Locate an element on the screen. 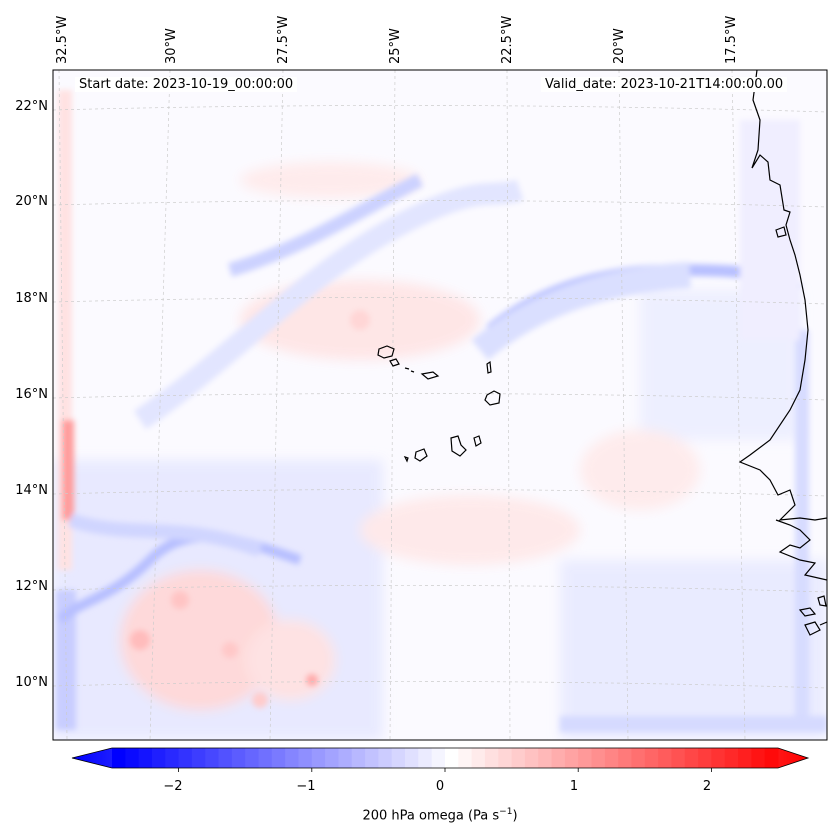 The image size is (837, 839). start-date-annotation: Start date: 2023-10-19_00:00:00 is located at coordinates (186, 84).